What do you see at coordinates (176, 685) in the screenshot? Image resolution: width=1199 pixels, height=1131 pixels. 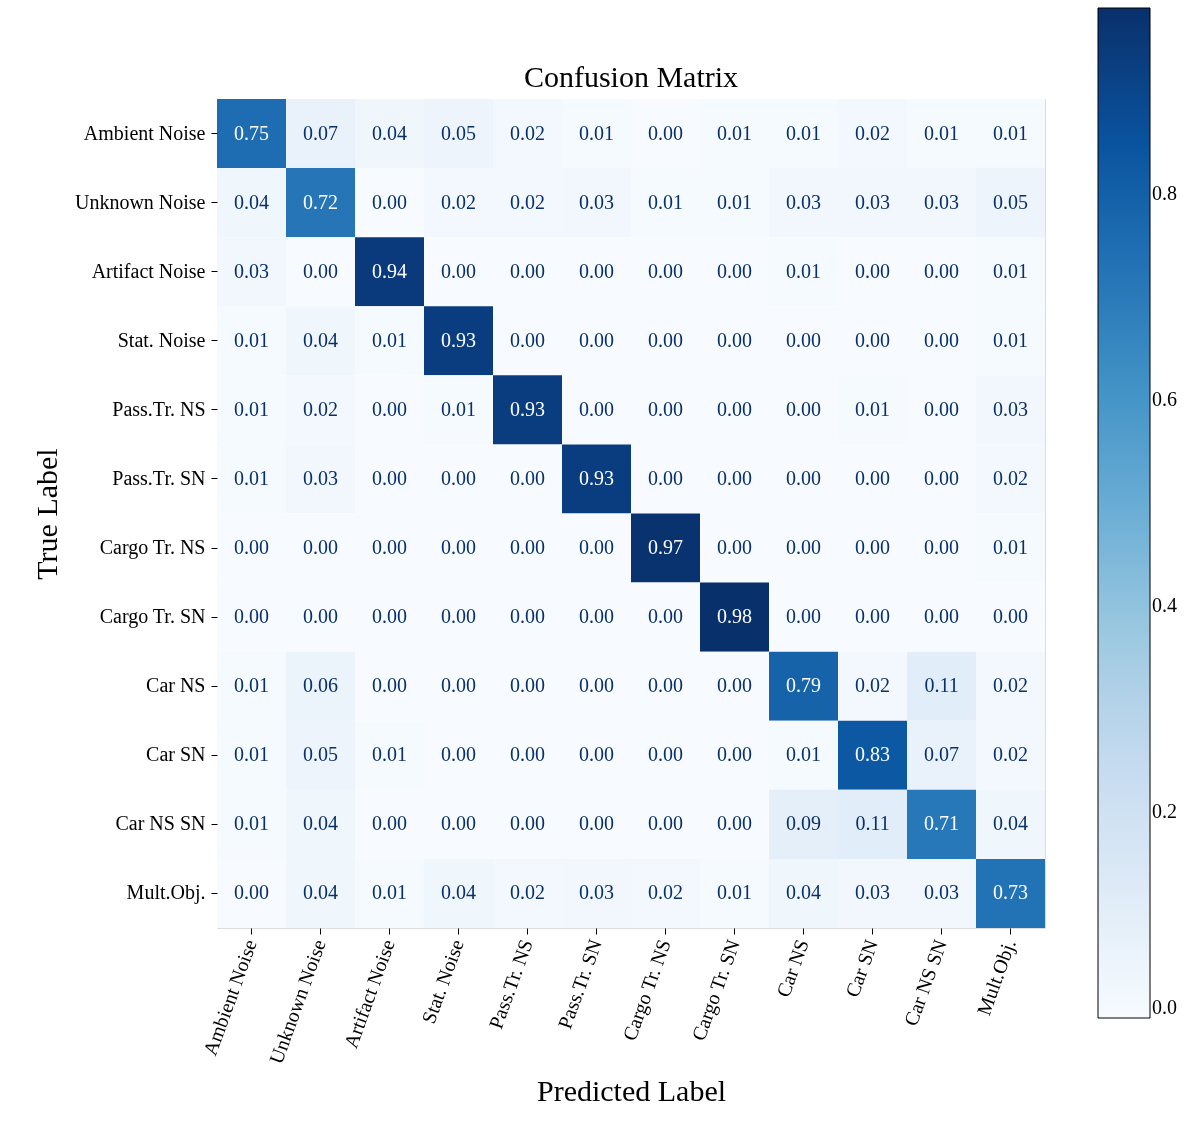 I see `y-tick-label: Car NS` at bounding box center [176, 685].